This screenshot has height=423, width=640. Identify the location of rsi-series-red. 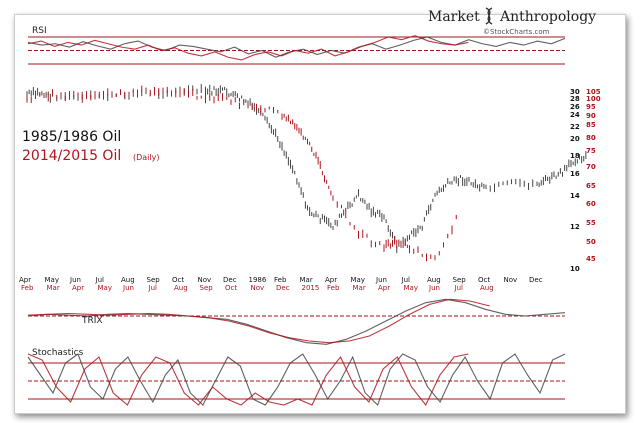
(248, 48).